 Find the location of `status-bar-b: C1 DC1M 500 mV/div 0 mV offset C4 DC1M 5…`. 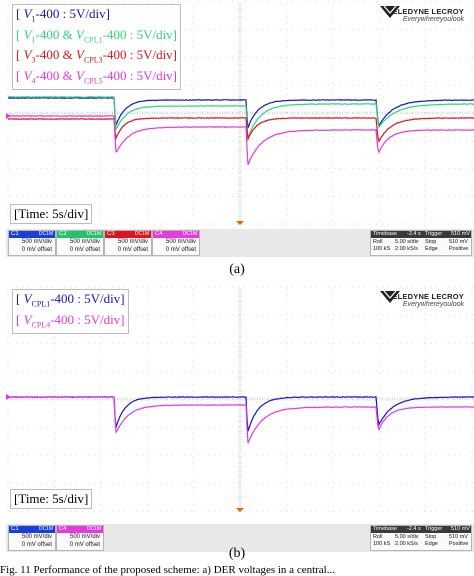

status-bar-b: C1 DC1M 500 mV/div 0 mV offset C4 DC1M 5… is located at coordinates (240, 538).